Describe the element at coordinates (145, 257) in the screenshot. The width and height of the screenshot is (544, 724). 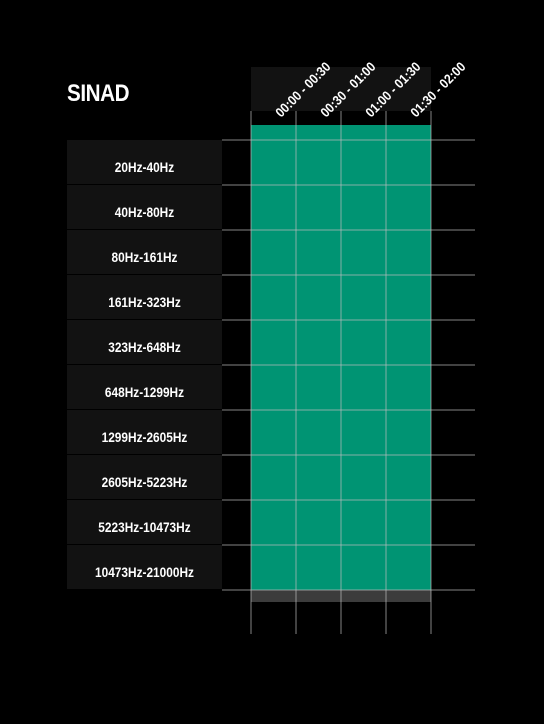
I see `row-label: 80Hz-161Hz` at that location.